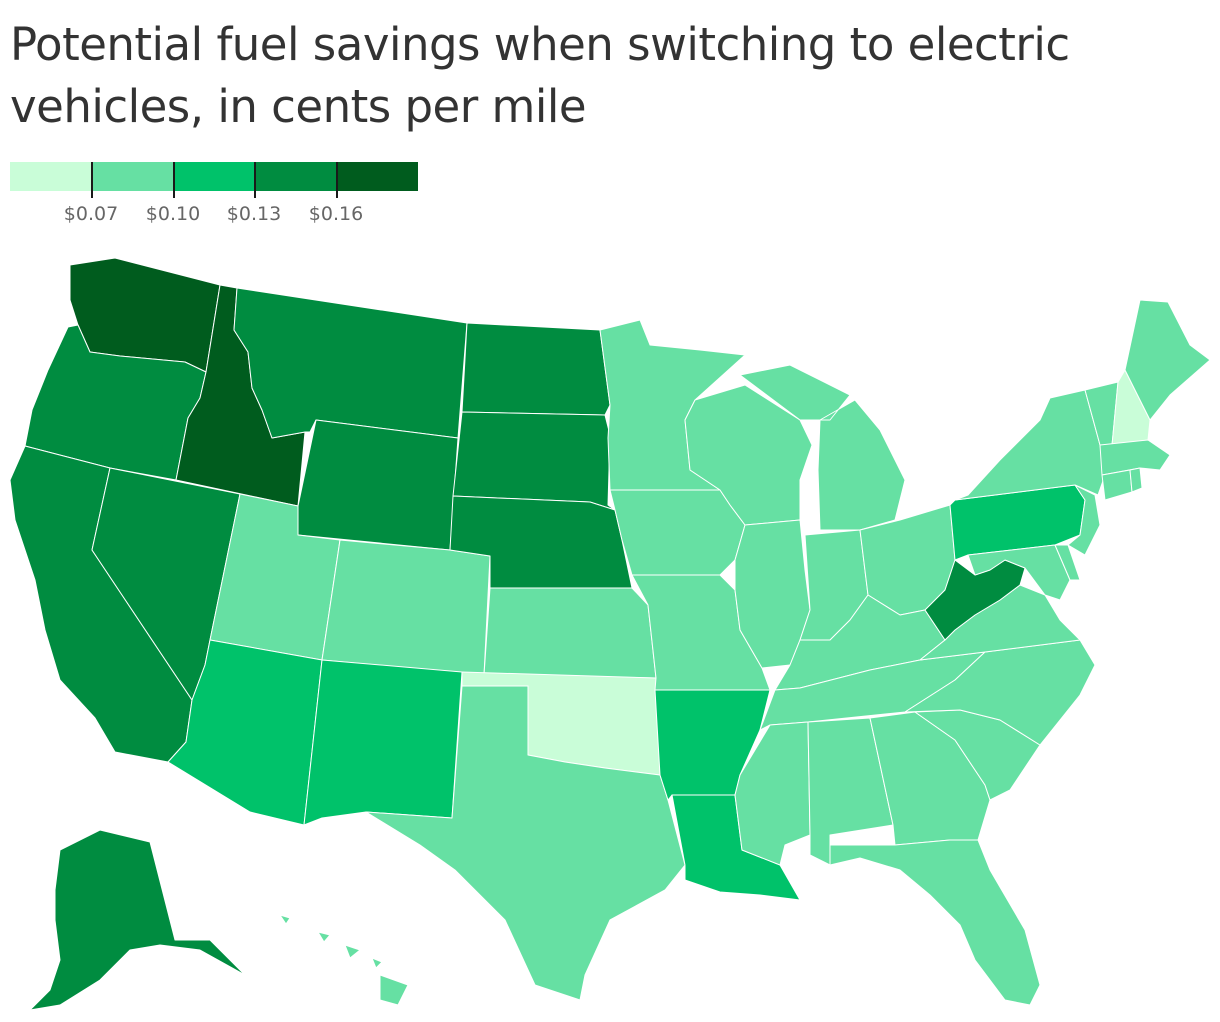 The height and width of the screenshot is (1022, 1220). What do you see at coordinates (378, 485) in the screenshot?
I see `state-wy` at bounding box center [378, 485].